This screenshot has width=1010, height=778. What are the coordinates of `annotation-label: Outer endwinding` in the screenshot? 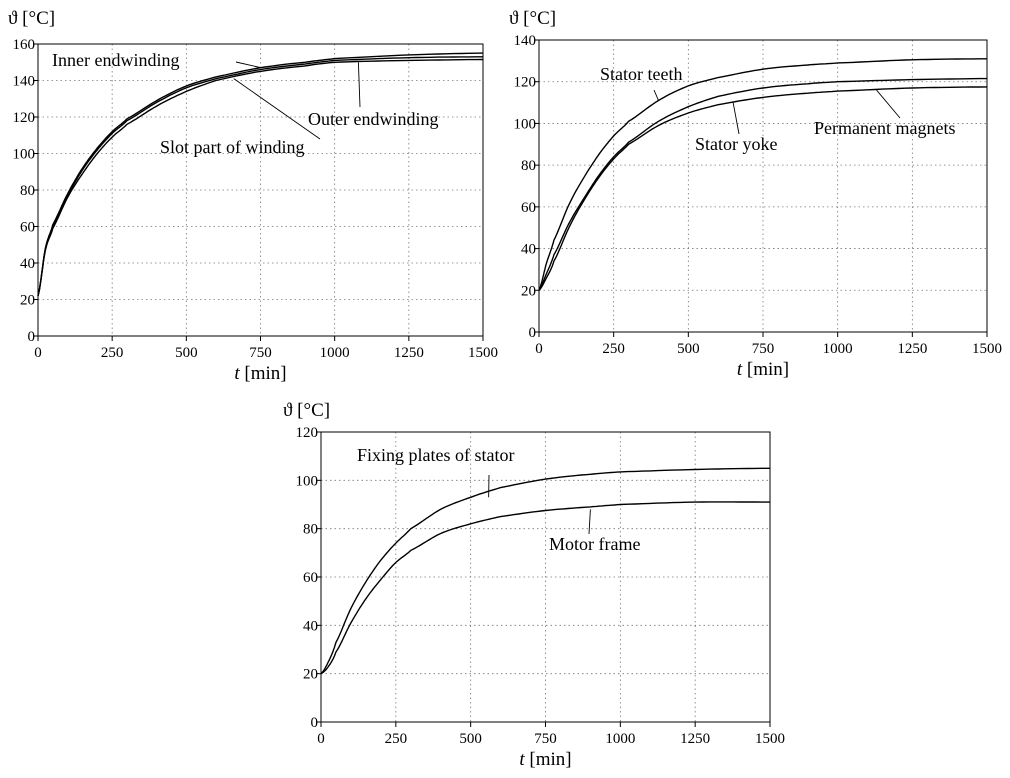 It's located at (373, 119).